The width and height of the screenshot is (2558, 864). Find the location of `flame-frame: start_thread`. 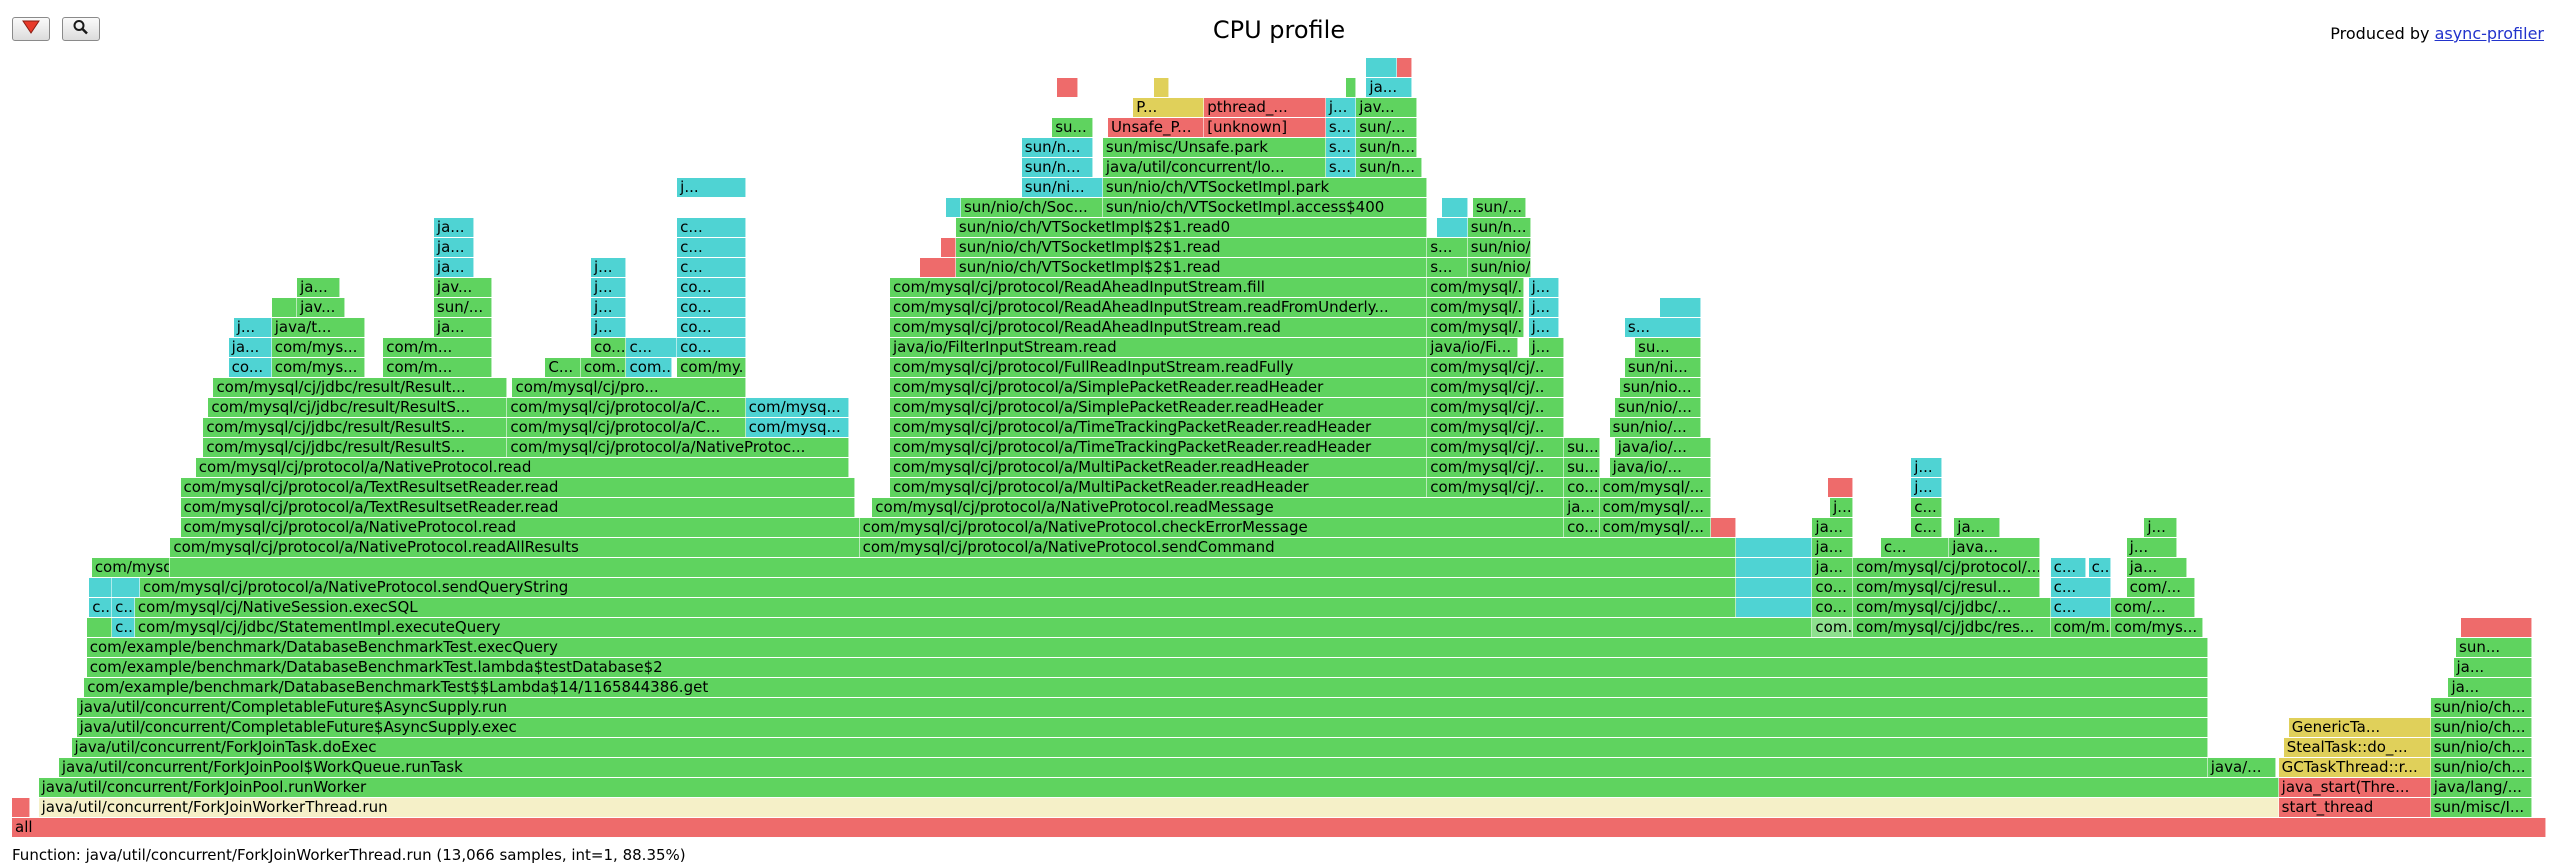

flame-frame: start_thread is located at coordinates (2354, 807).